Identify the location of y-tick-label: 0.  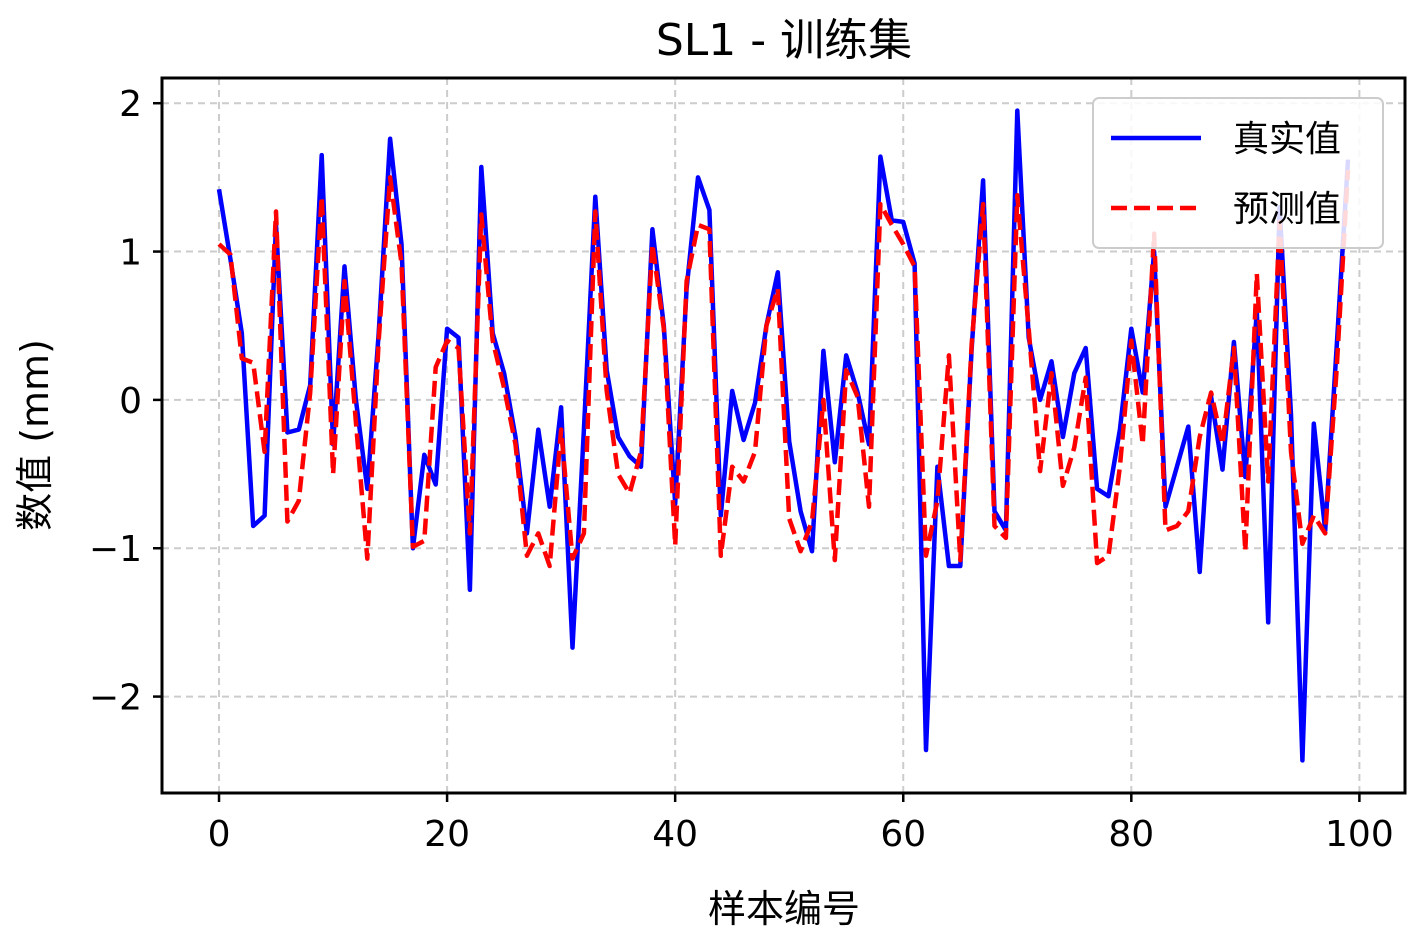
(130, 401).